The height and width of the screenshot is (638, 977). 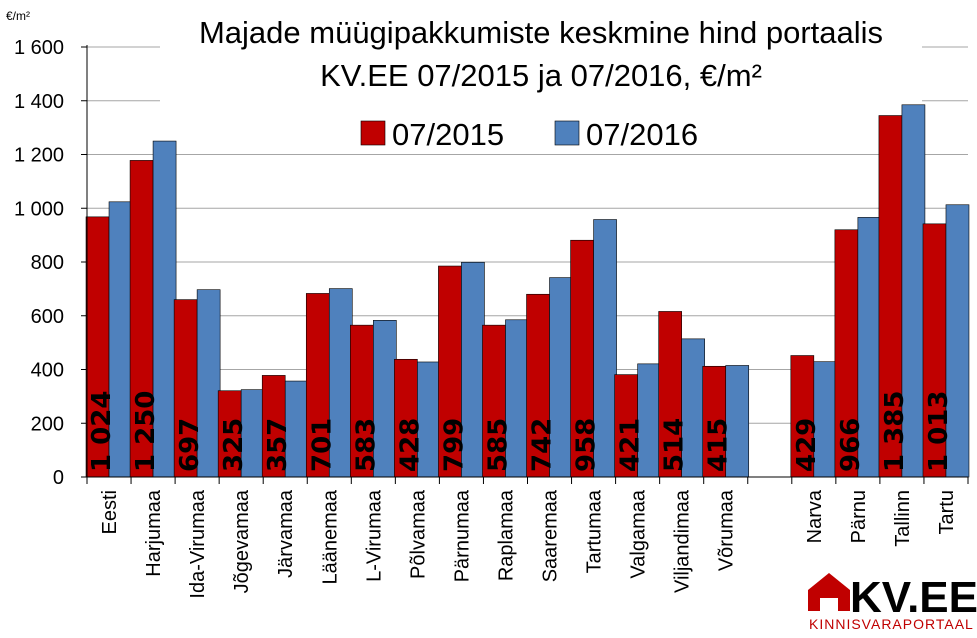 I want to click on logo-subtitle: KINNISVARAPORTAAL, so click(x=891, y=624).